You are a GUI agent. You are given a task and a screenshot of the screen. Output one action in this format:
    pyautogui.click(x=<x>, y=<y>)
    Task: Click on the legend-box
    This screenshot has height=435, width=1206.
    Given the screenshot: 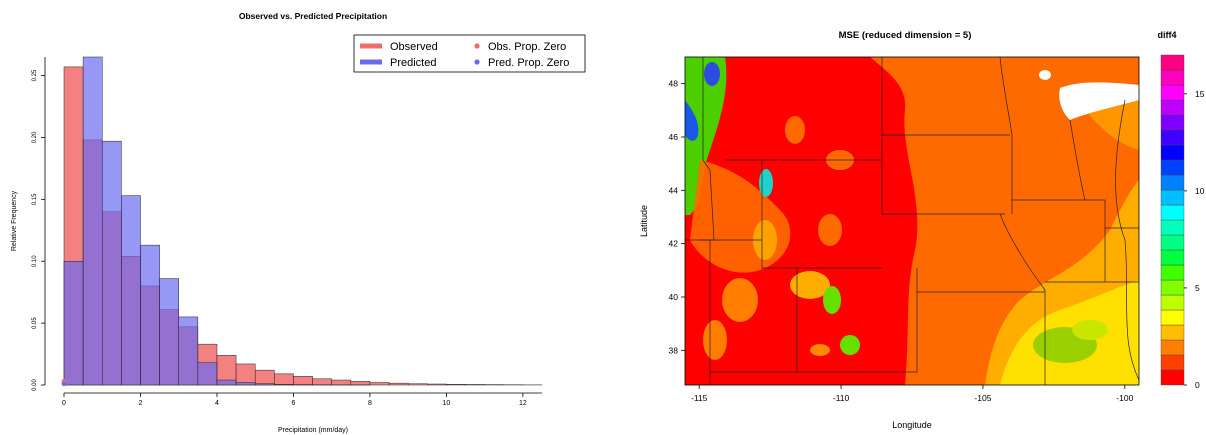 What is the action you would take?
    pyautogui.click(x=469, y=53)
    